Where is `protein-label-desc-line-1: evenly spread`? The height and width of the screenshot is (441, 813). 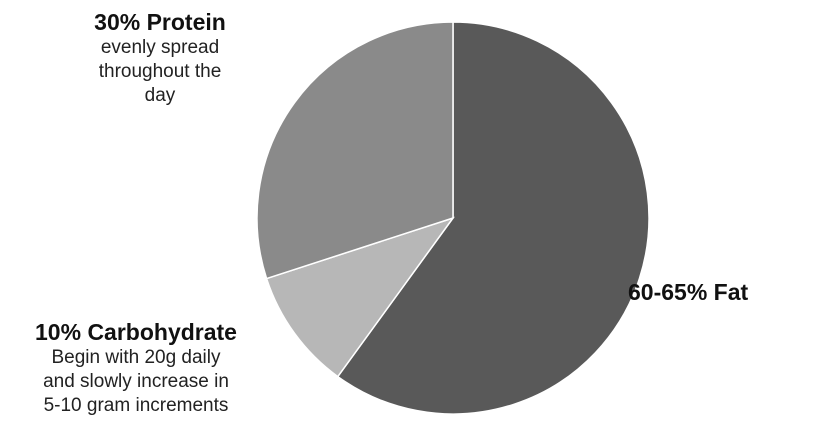
protein-label-desc-line-1: evenly spread is located at coordinates (160, 47).